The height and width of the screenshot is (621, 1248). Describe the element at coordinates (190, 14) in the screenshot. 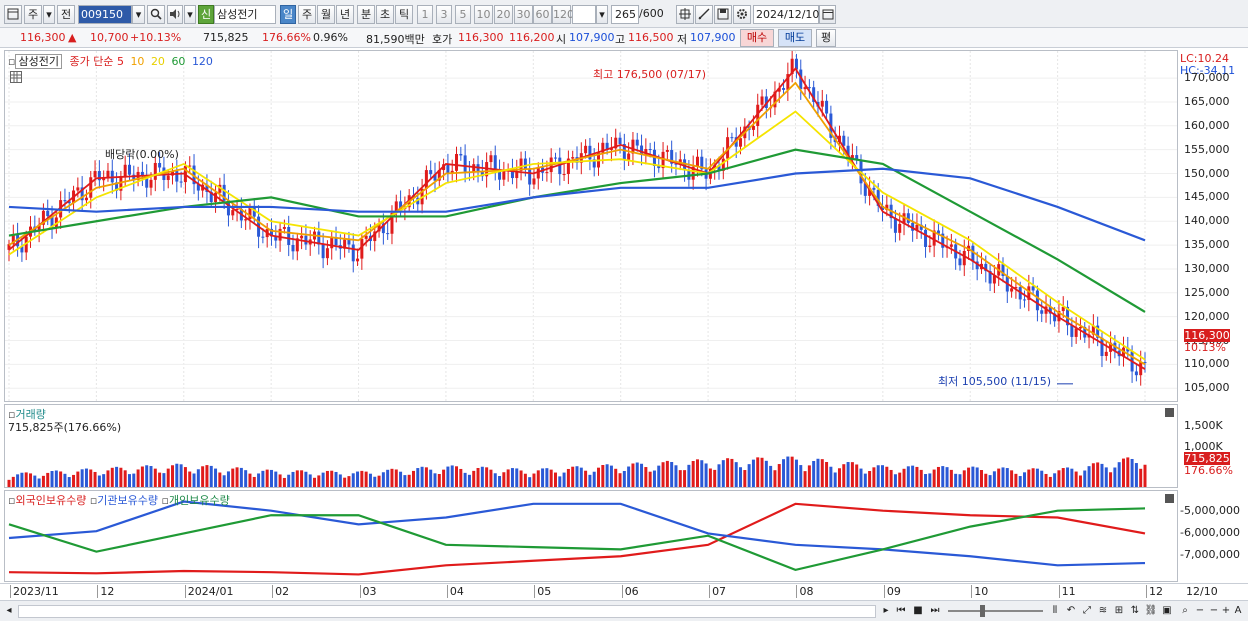

I see `speaker-dropdown-icon: ▾` at that location.